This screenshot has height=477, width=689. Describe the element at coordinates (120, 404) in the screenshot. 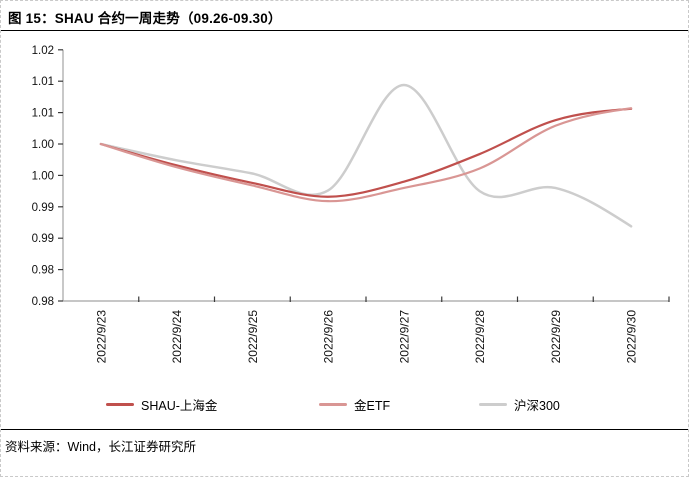

I see `legend-swatch-shau` at that location.